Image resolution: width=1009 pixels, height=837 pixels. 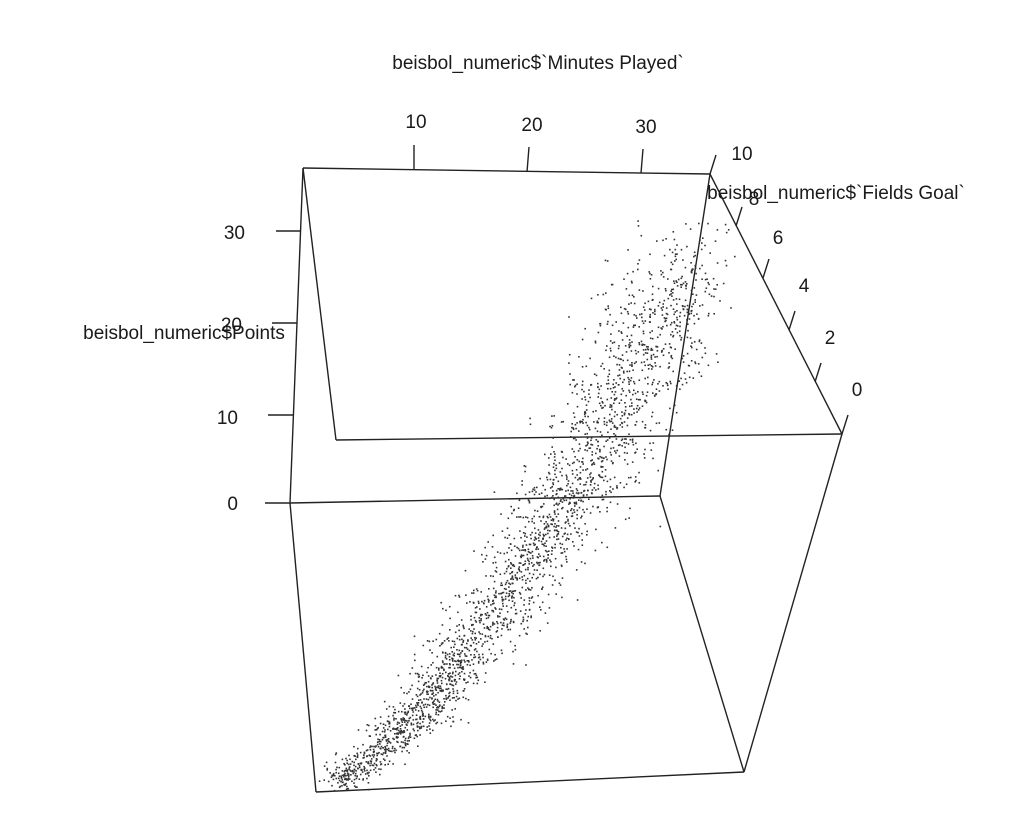 I want to click on y-tick-mark, so click(x=818, y=372).